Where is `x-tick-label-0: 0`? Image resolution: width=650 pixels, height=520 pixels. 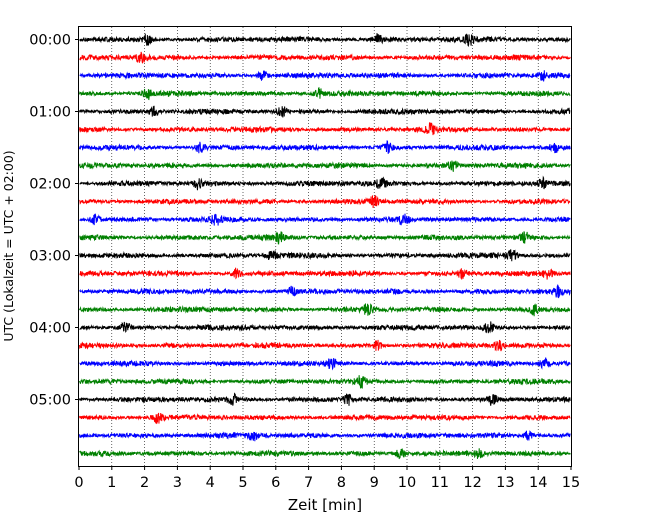
x-tick-label-0: 0 is located at coordinates (78, 483).